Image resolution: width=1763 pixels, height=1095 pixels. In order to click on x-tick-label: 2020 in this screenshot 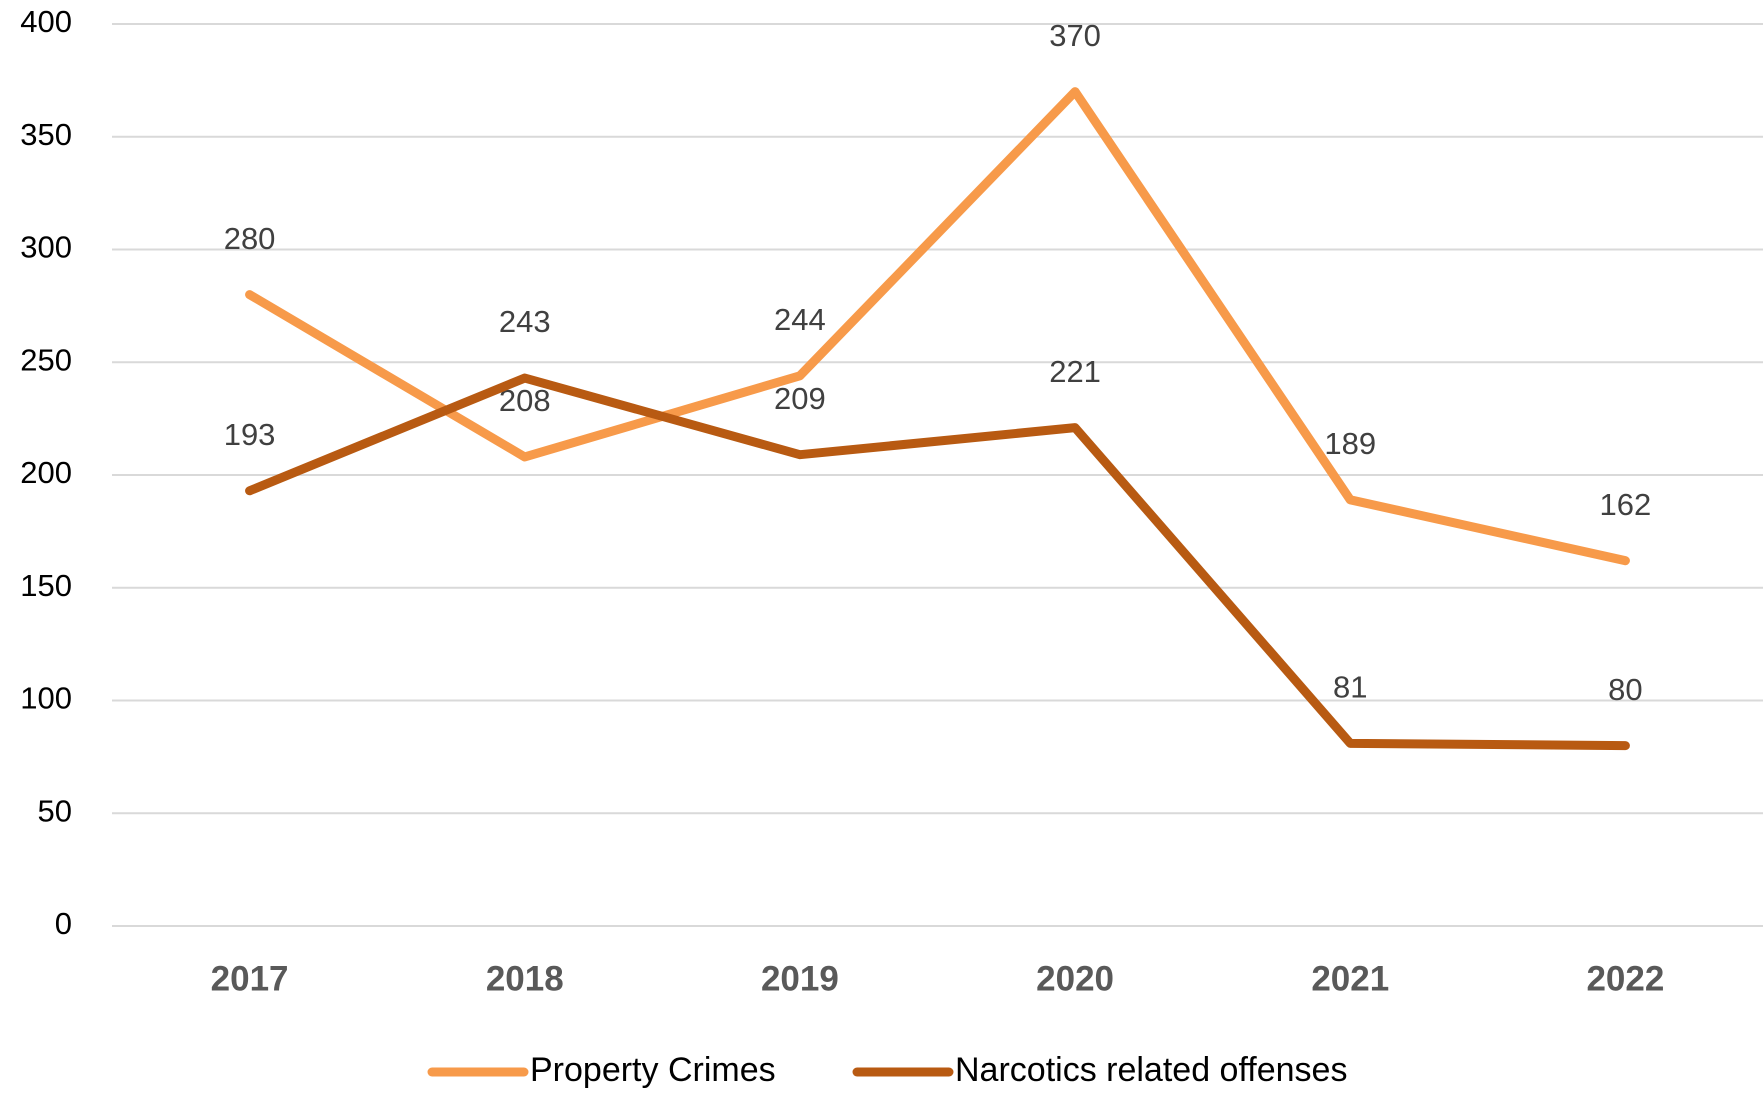, I will do `click(1075, 978)`.